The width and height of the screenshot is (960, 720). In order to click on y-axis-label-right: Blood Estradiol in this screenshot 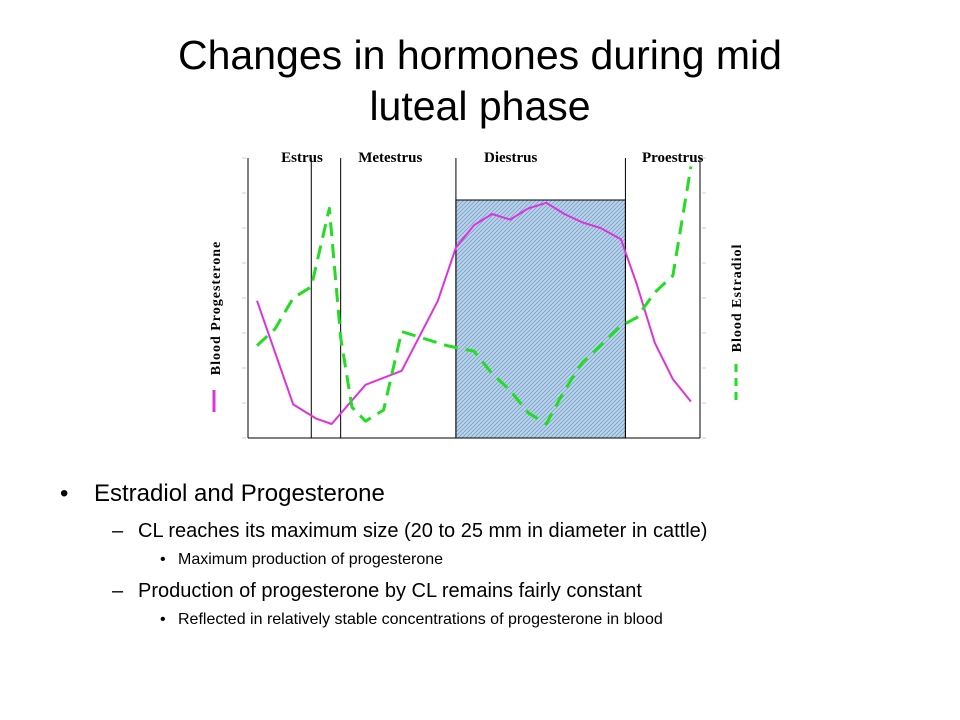, I will do `click(737, 298)`.